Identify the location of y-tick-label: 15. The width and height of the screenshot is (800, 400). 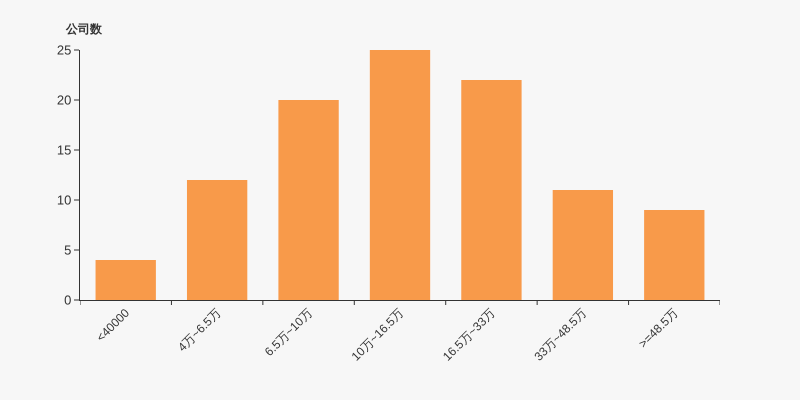
(64, 150).